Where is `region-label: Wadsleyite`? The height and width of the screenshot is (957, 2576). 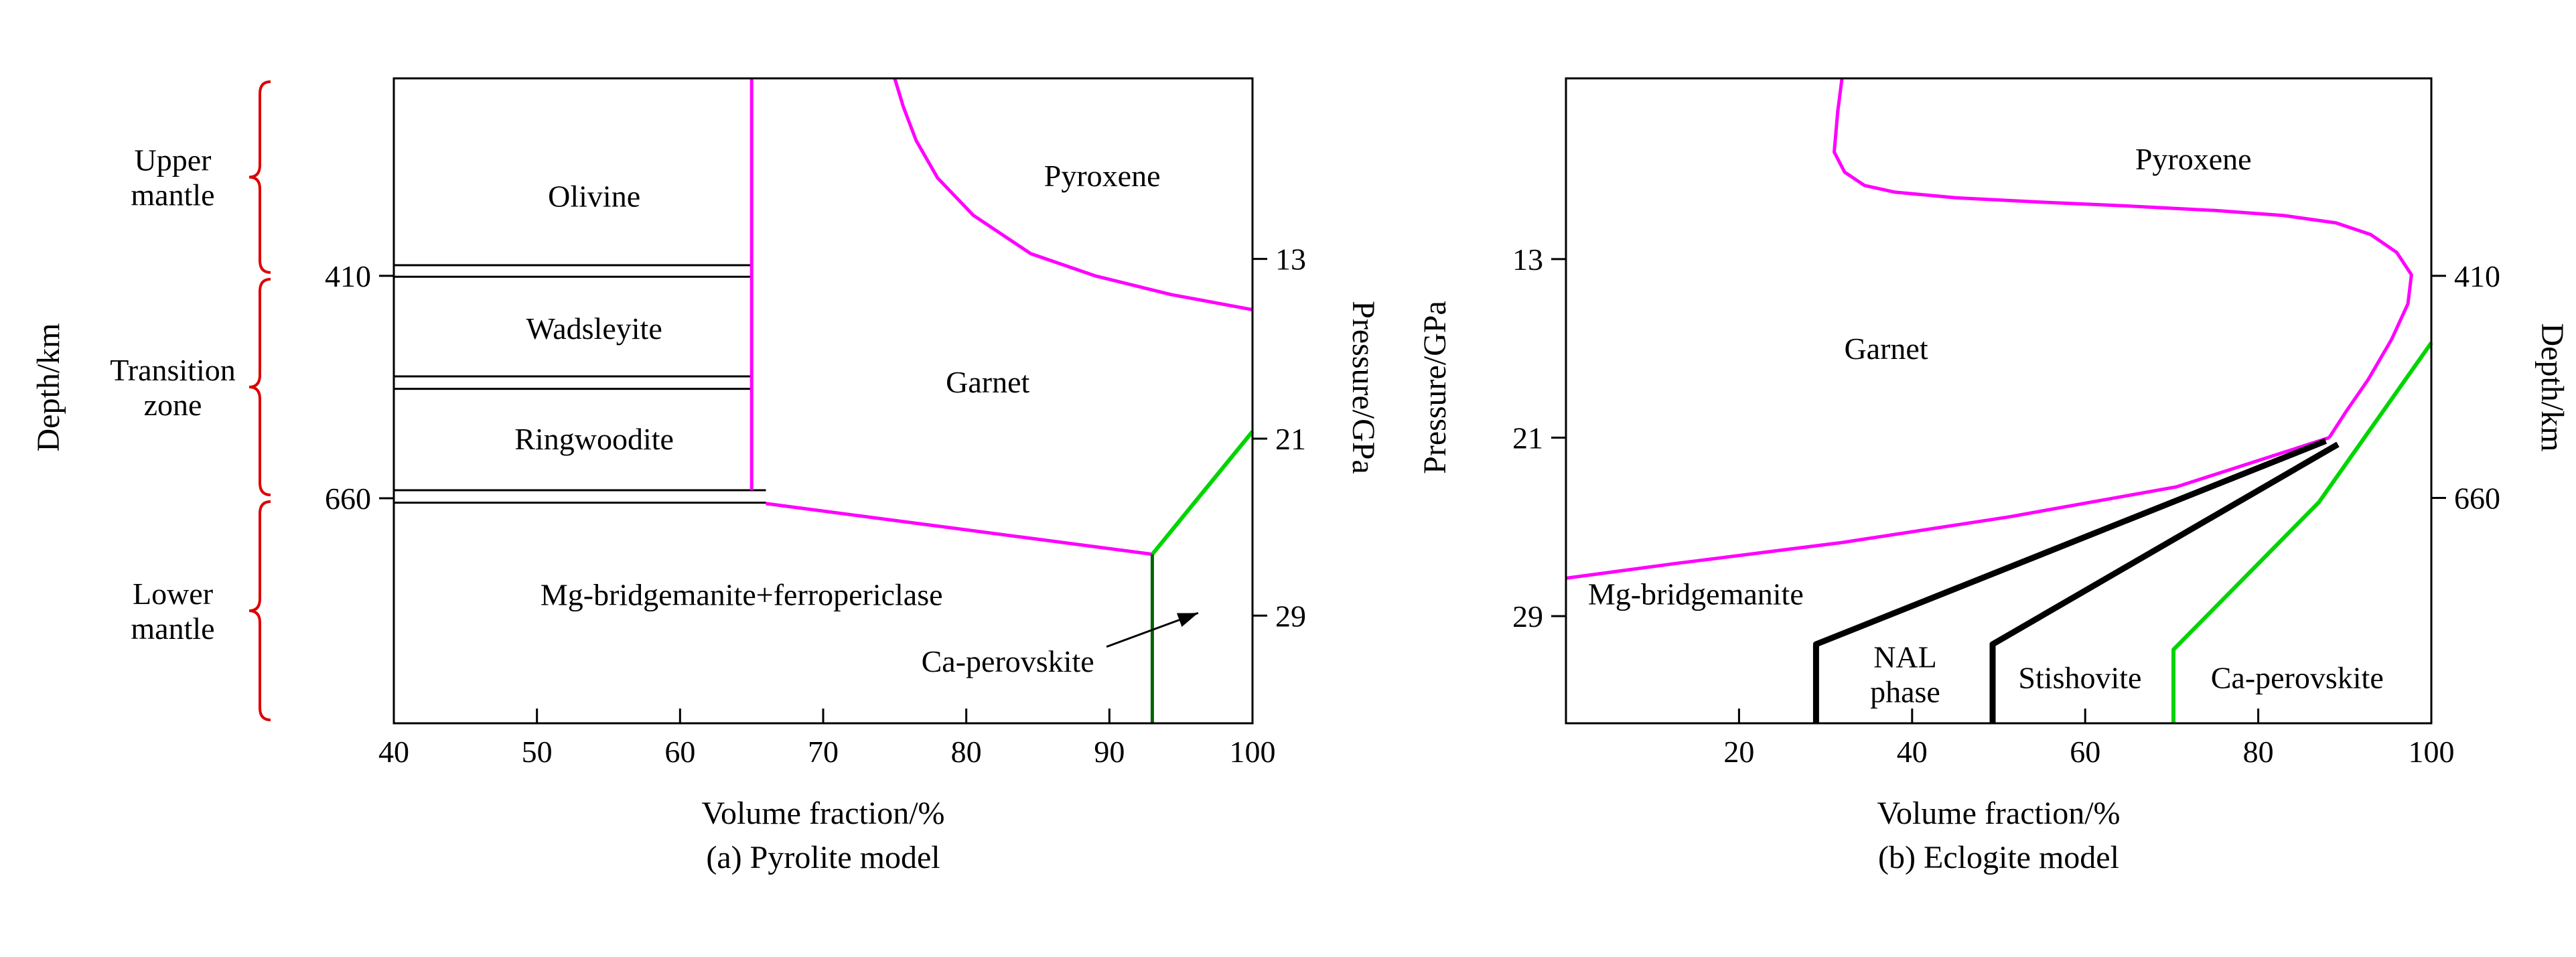 region-label: Wadsleyite is located at coordinates (594, 328).